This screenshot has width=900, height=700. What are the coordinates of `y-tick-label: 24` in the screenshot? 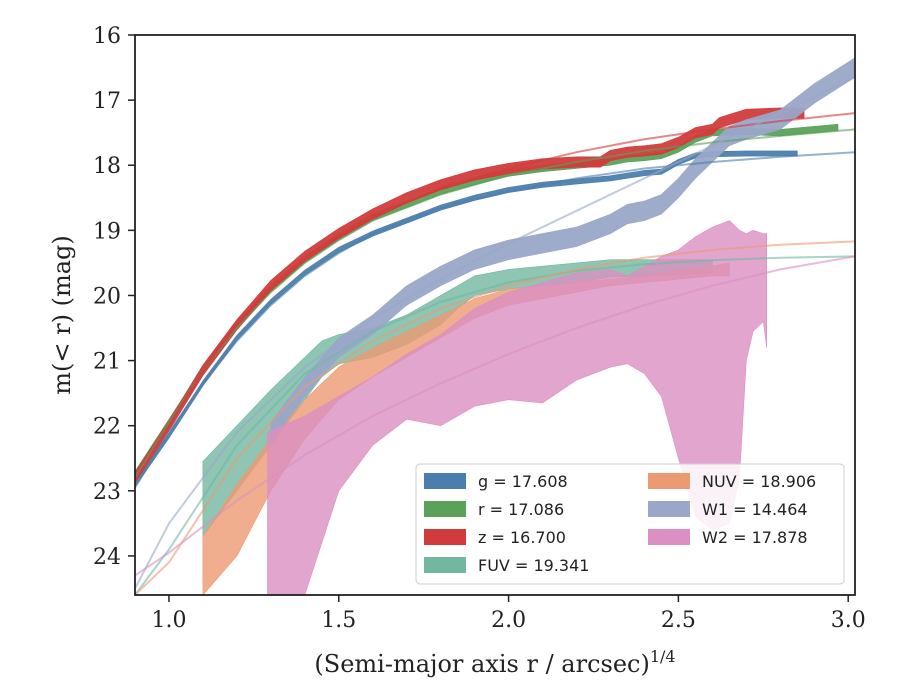 It's located at (107, 557).